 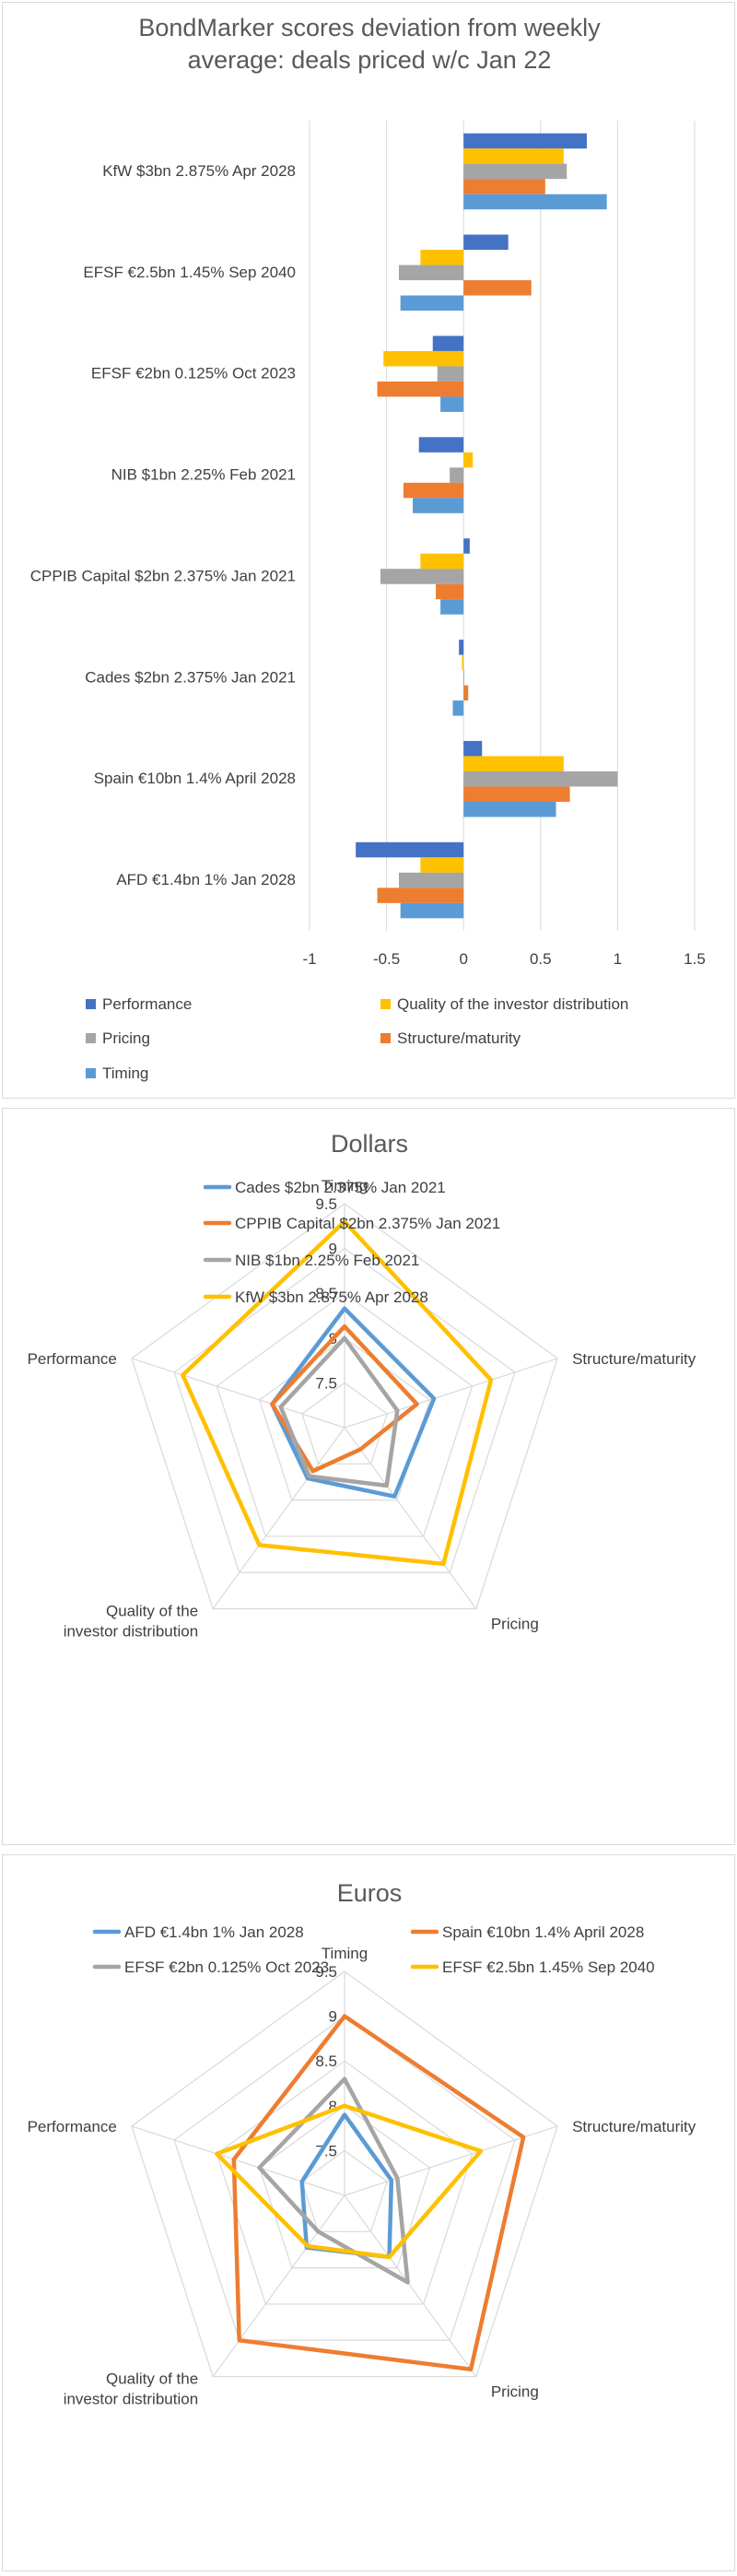 What do you see at coordinates (214, 1932) in the screenshot?
I see `legend-label: AFD €1.4bn 1% Jan 2028` at bounding box center [214, 1932].